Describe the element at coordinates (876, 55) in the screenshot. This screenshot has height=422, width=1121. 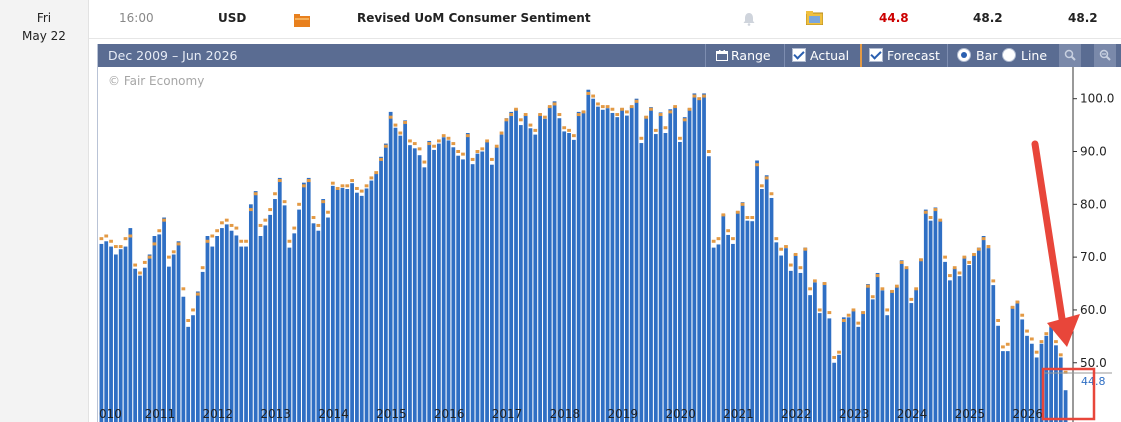
I see `forecast-checkbox` at that location.